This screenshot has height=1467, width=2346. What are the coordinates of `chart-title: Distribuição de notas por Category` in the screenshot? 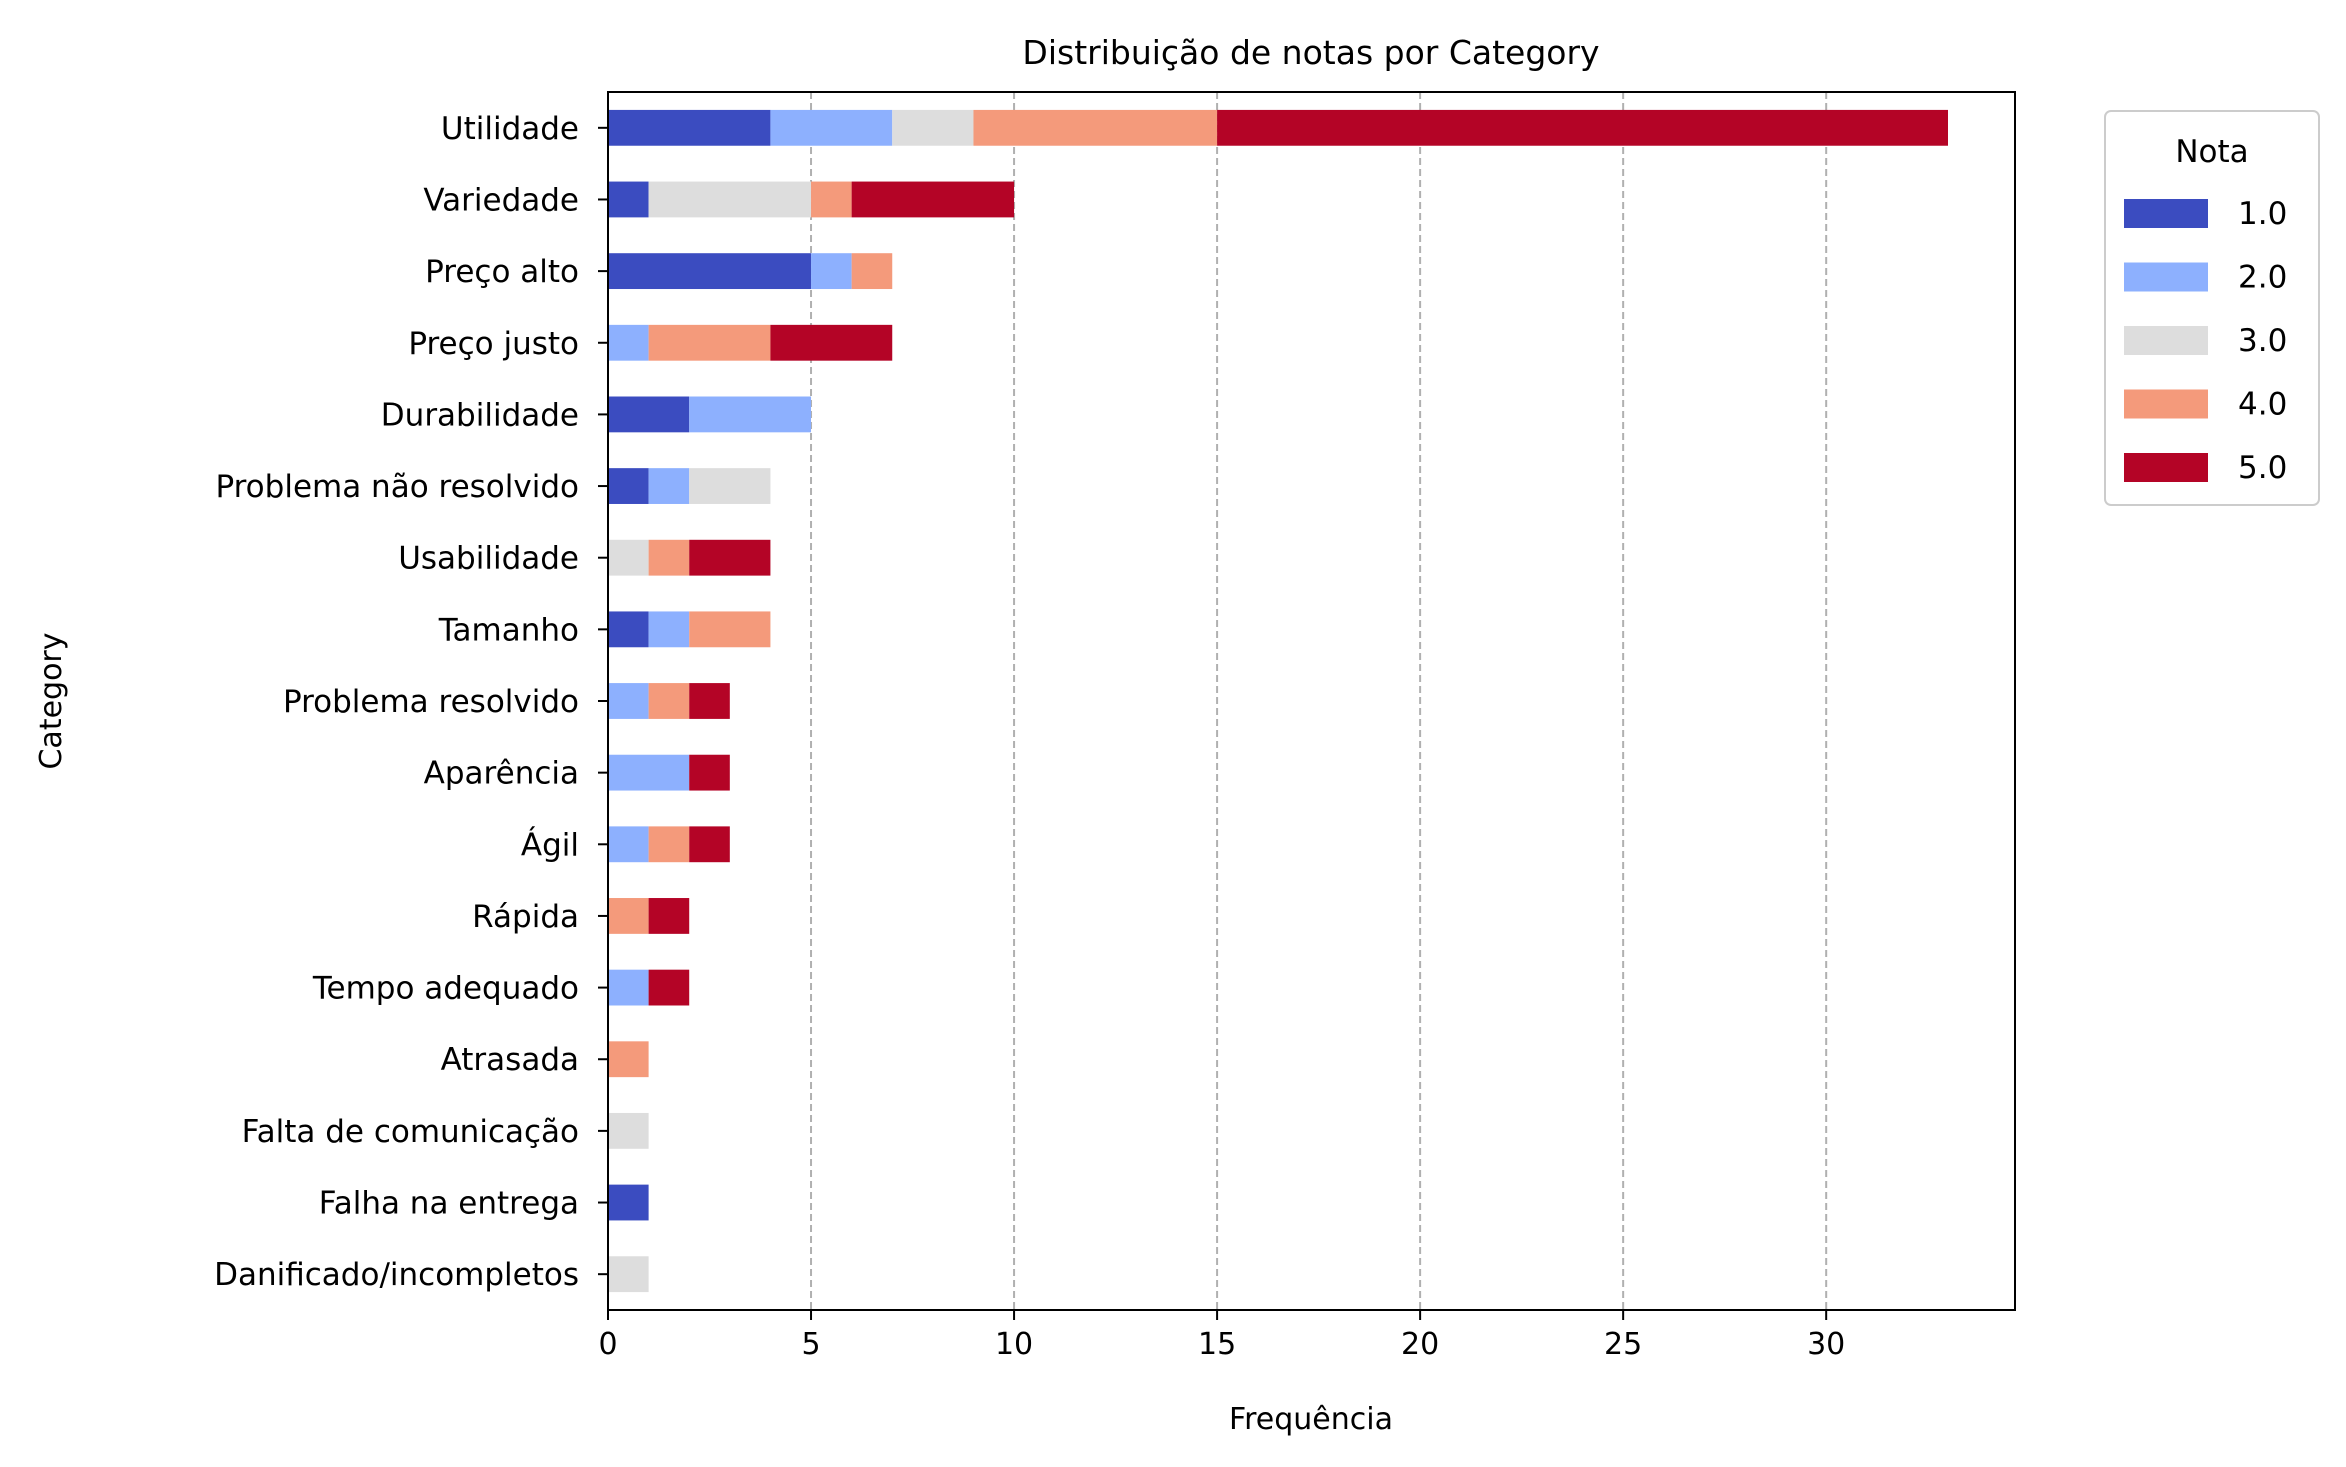 It's located at (1310, 52).